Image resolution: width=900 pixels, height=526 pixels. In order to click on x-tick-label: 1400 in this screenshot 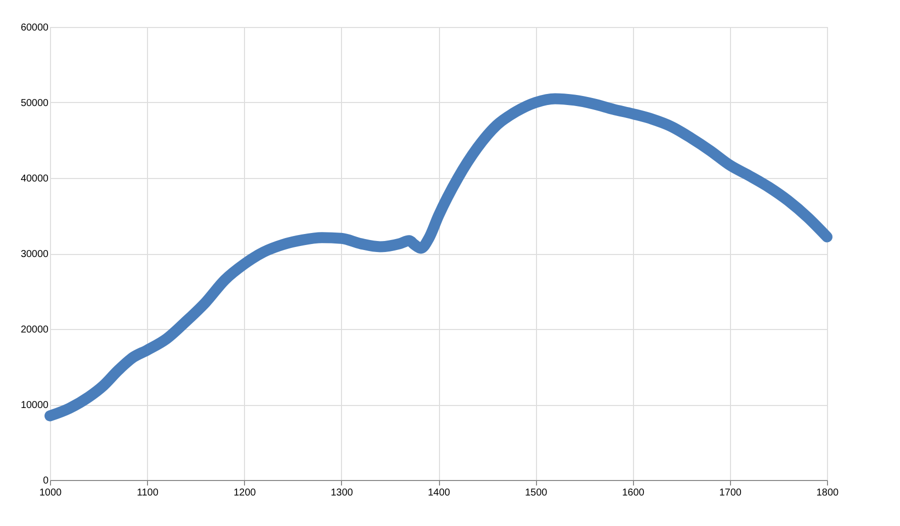, I will do `click(439, 493)`.